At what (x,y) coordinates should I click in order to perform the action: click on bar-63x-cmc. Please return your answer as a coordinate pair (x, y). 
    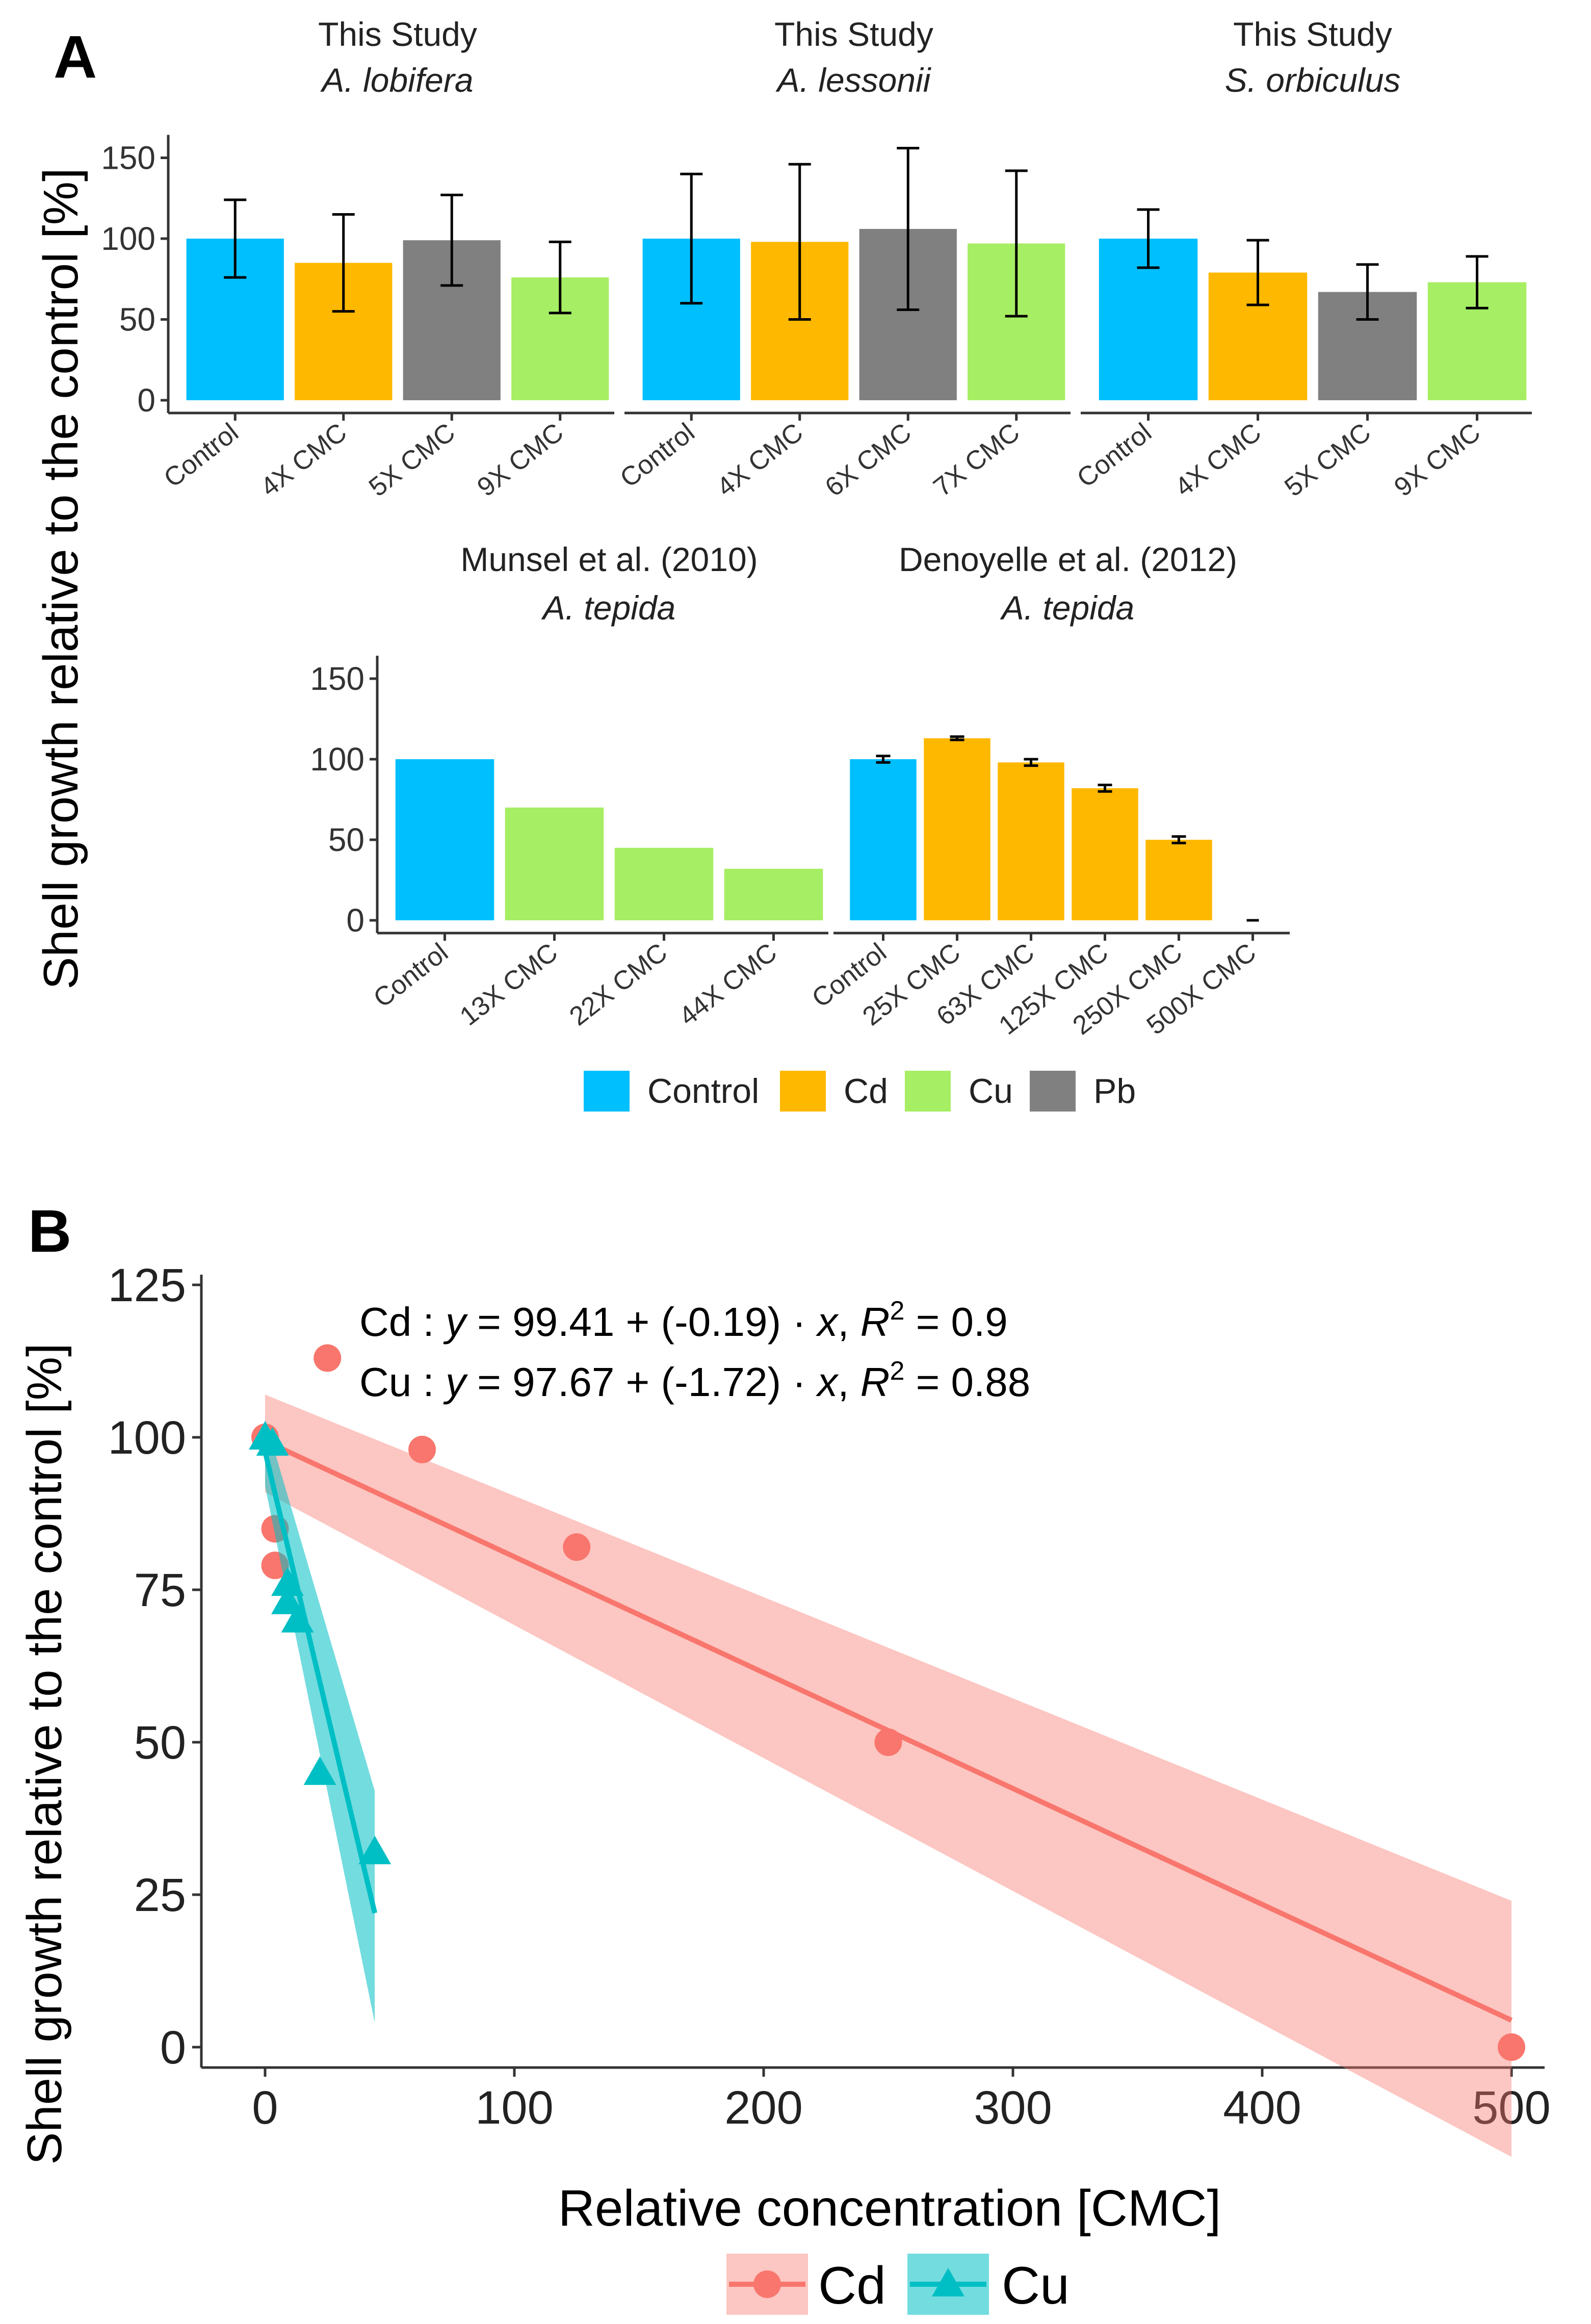
    Looking at the image, I should click on (1031, 841).